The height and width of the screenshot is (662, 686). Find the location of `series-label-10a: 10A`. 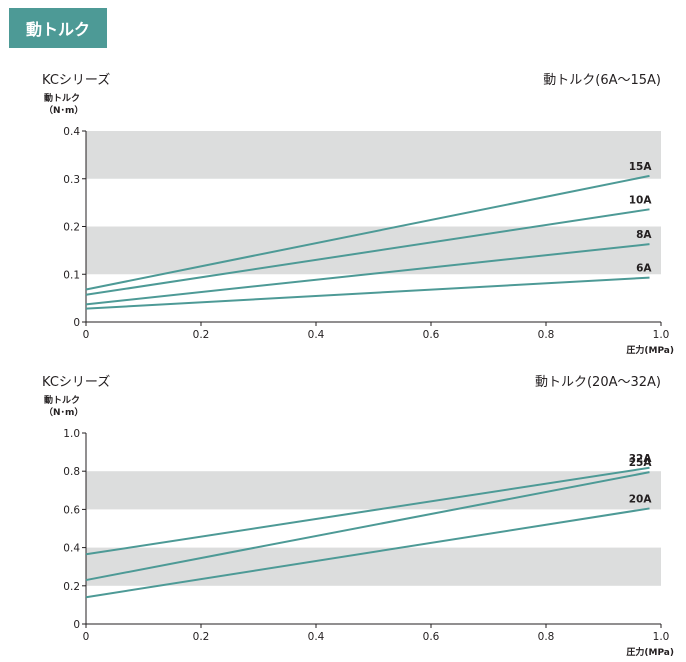

series-label-10a: 10A is located at coordinates (641, 200).